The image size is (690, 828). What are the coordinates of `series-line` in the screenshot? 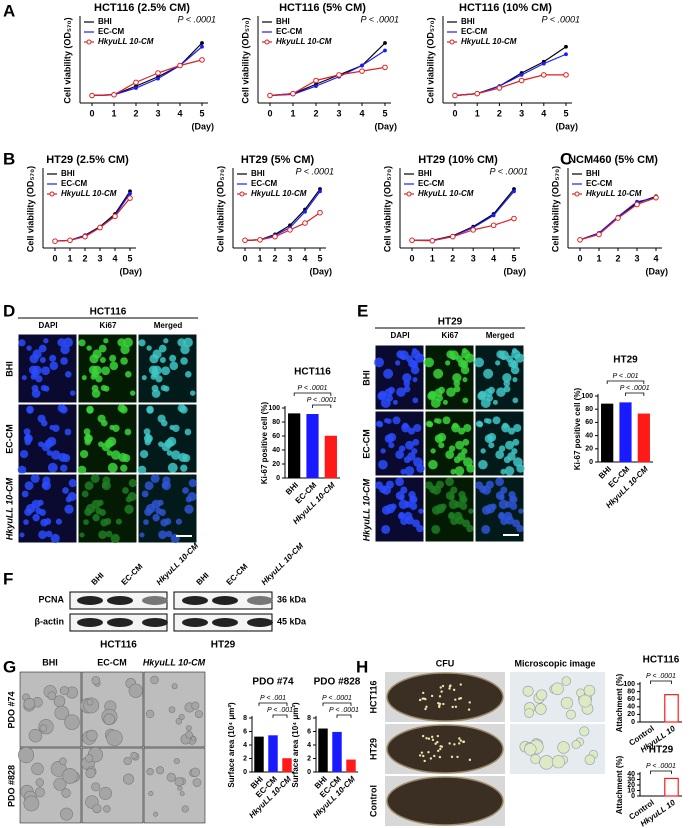 It's located at (463, 229).